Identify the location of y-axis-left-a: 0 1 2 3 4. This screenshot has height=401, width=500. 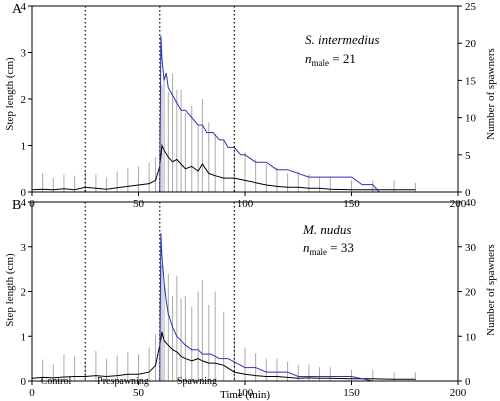
(26, 100).